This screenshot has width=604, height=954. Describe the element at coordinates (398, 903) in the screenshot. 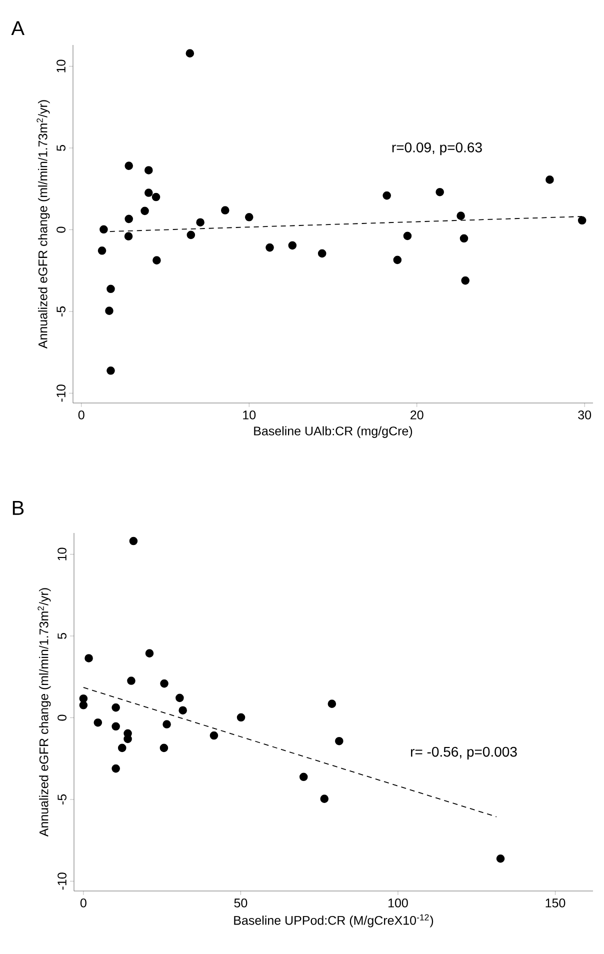

I see `x-tick-label: 100` at that location.